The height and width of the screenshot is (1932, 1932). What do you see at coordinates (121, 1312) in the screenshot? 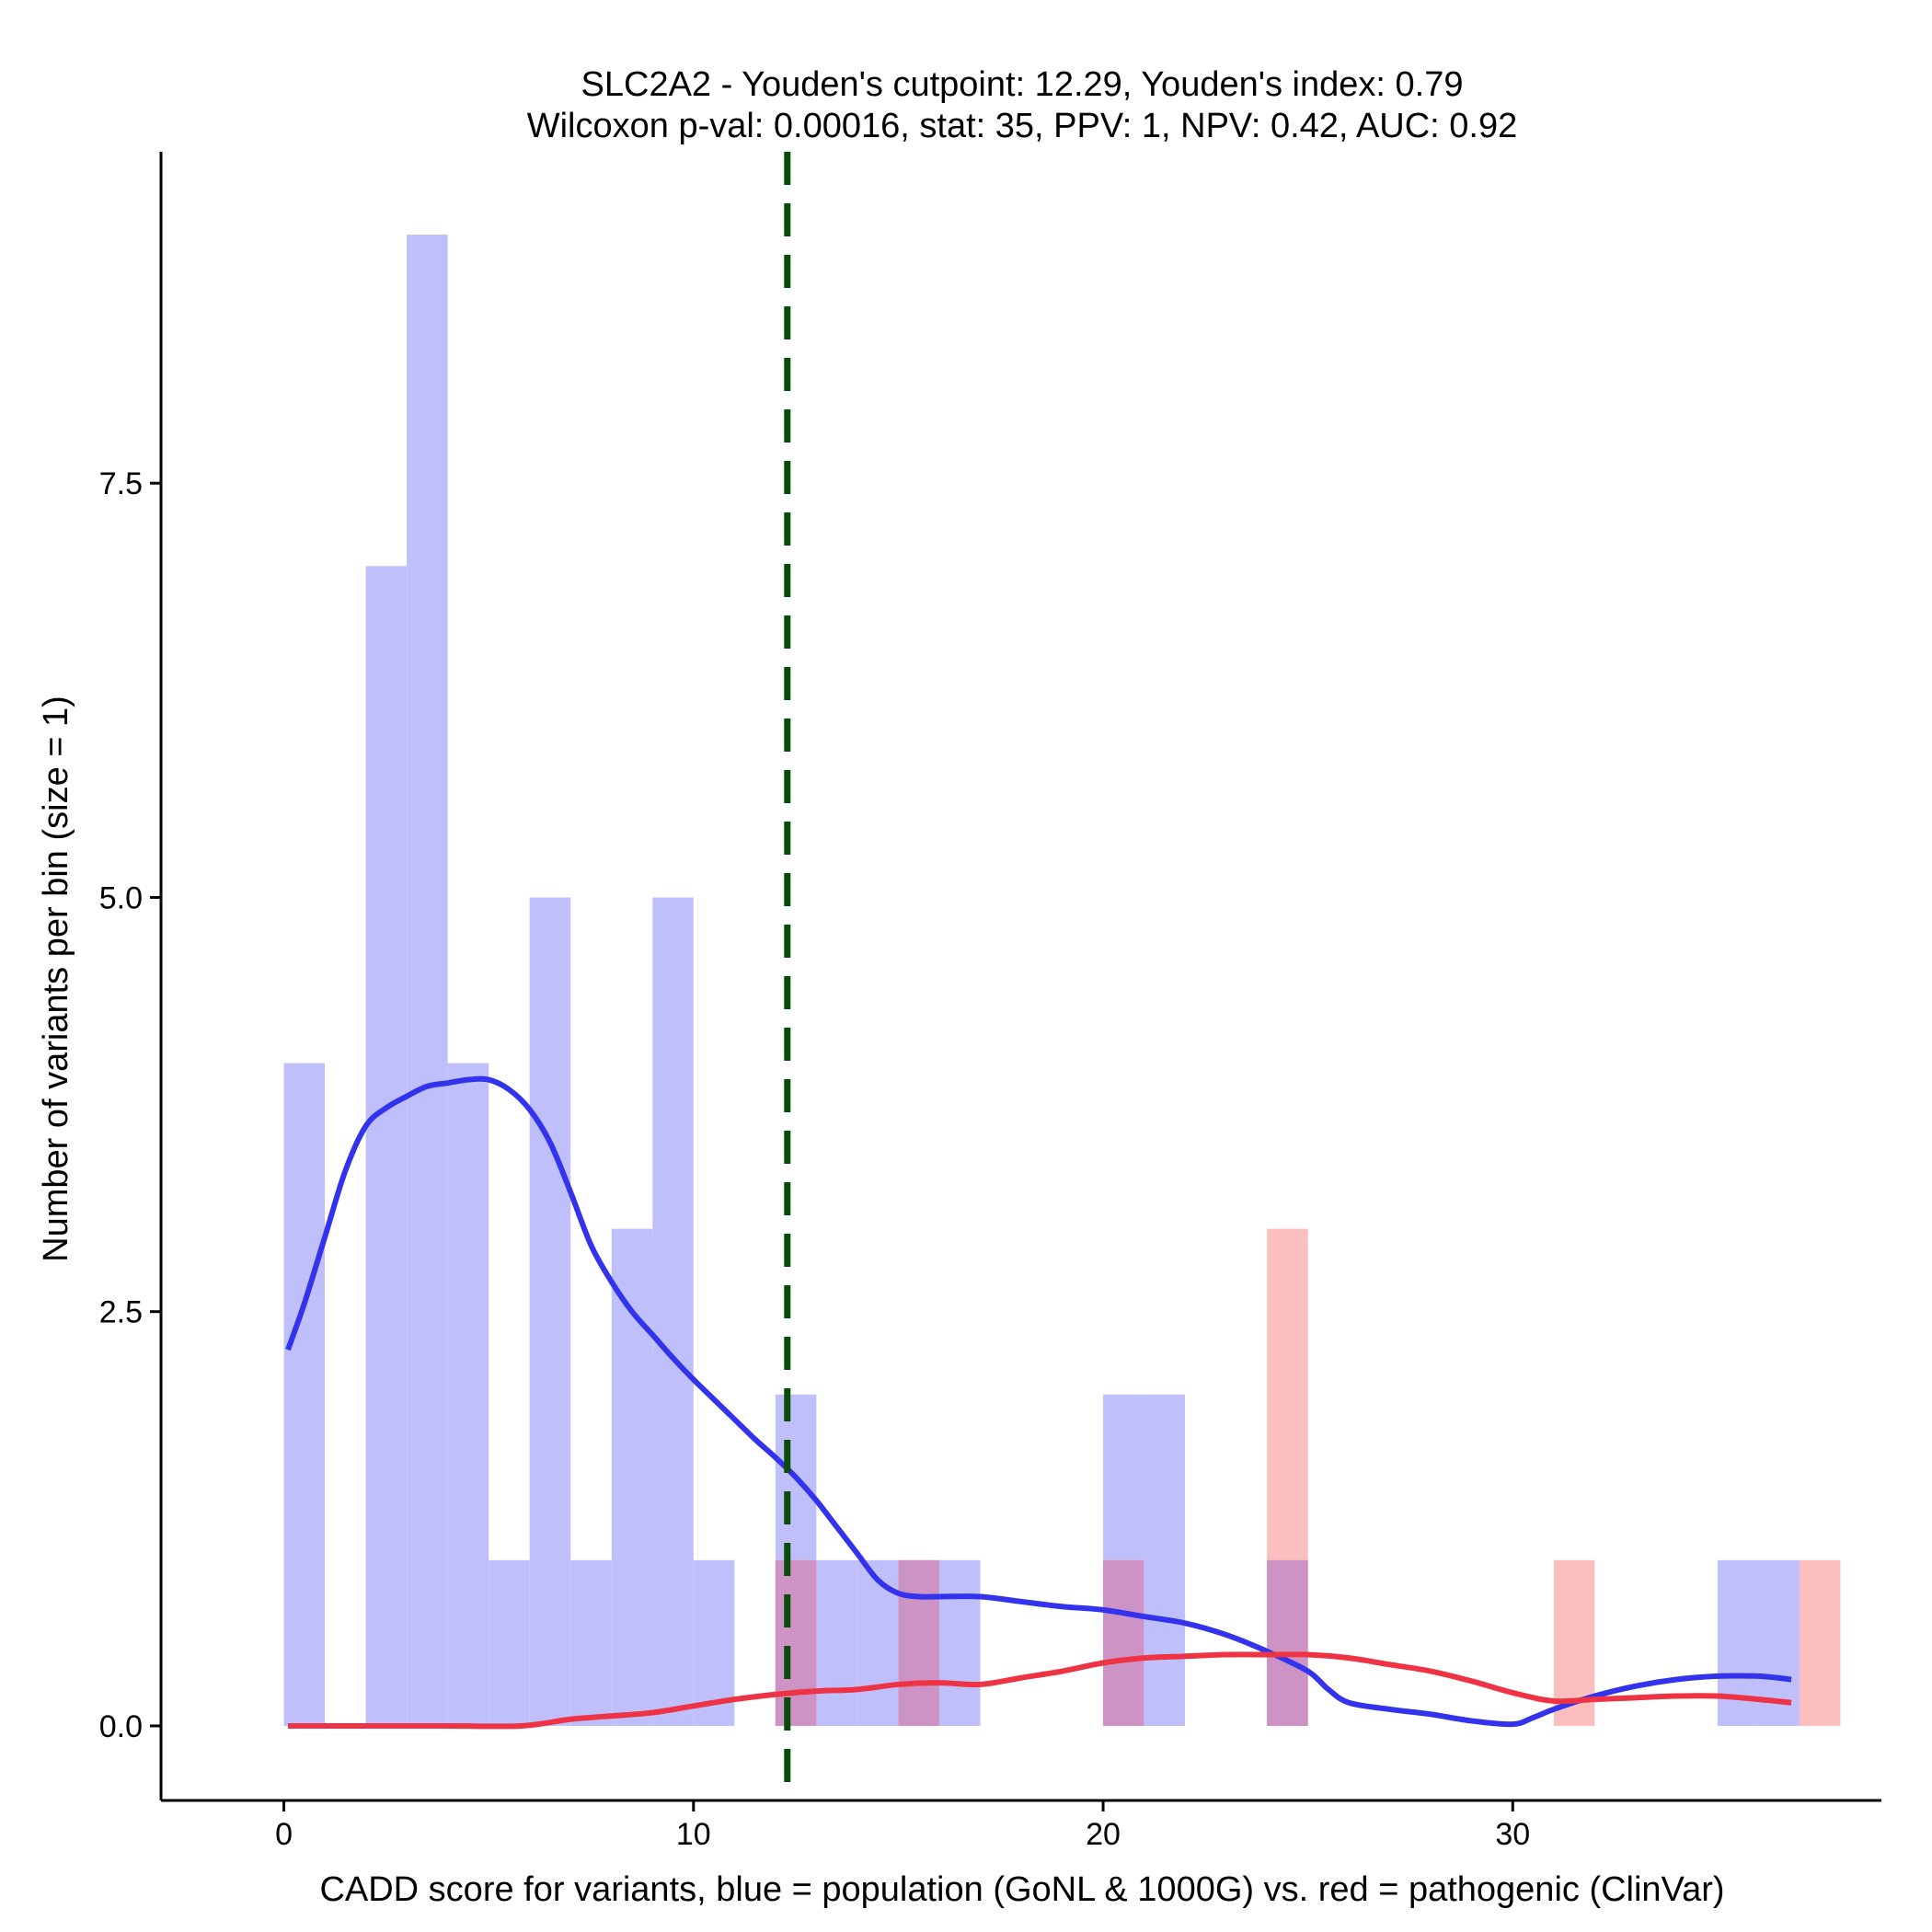
I see `y-tick-label-2.5: 2.5` at bounding box center [121, 1312].